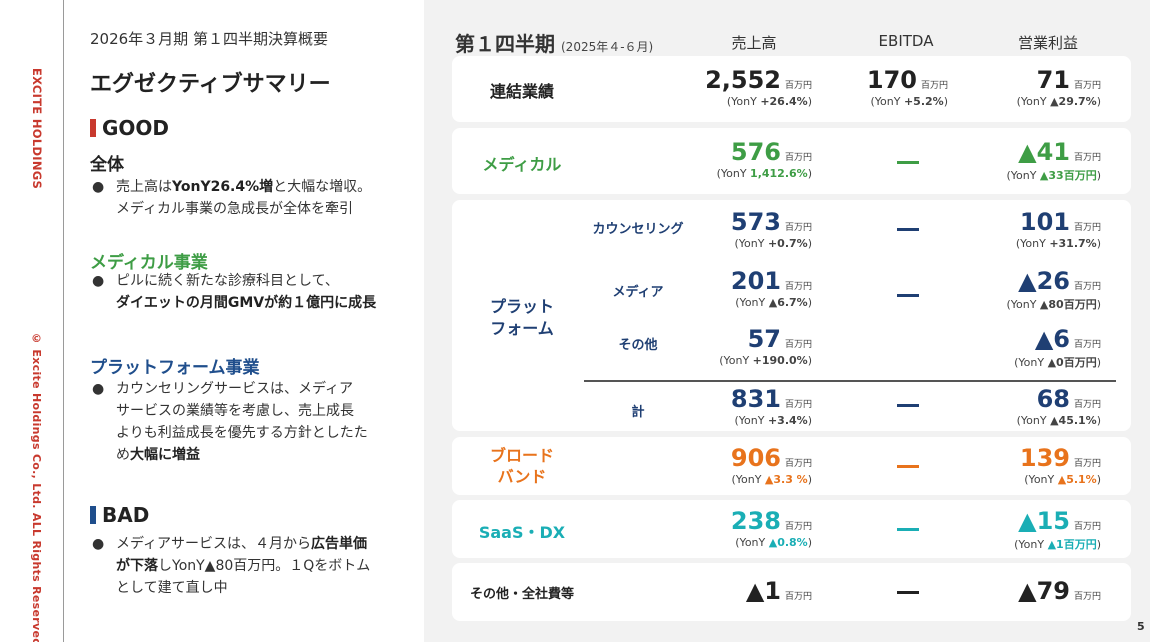 The image size is (1170, 642). Describe the element at coordinates (119, 515) in the screenshot. I see `bad-heading: BAD` at that location.